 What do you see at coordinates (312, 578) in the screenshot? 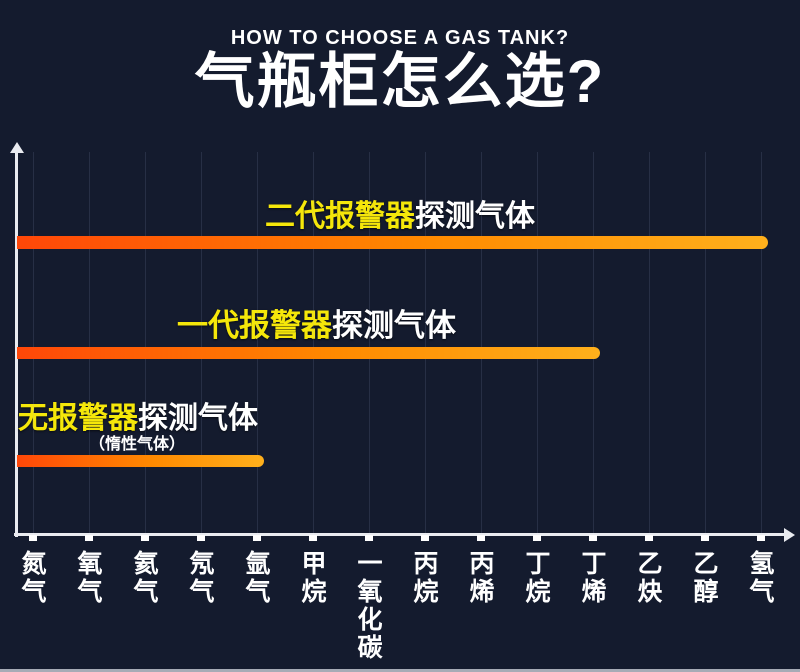
I see `x-axis-label: 甲烷` at bounding box center [312, 578].